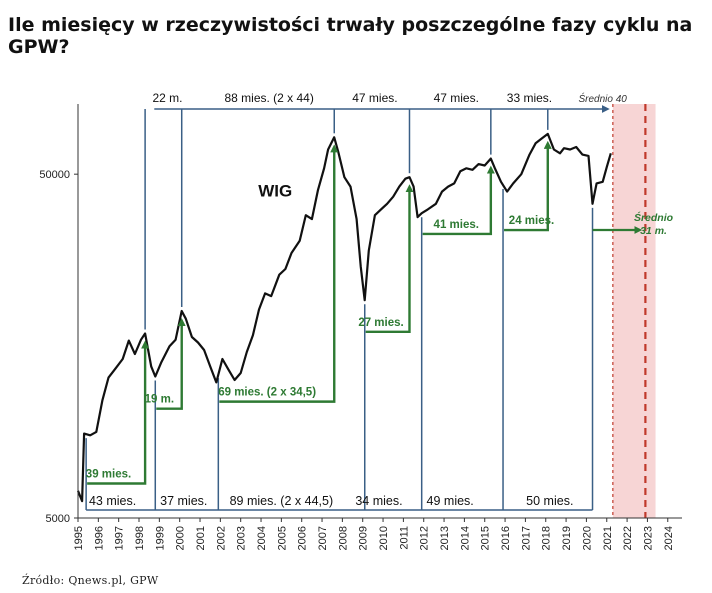 This screenshot has width=712, height=593. What do you see at coordinates (380, 323) in the screenshot?
I see `green-duration-label: 27 mies.` at bounding box center [380, 323].